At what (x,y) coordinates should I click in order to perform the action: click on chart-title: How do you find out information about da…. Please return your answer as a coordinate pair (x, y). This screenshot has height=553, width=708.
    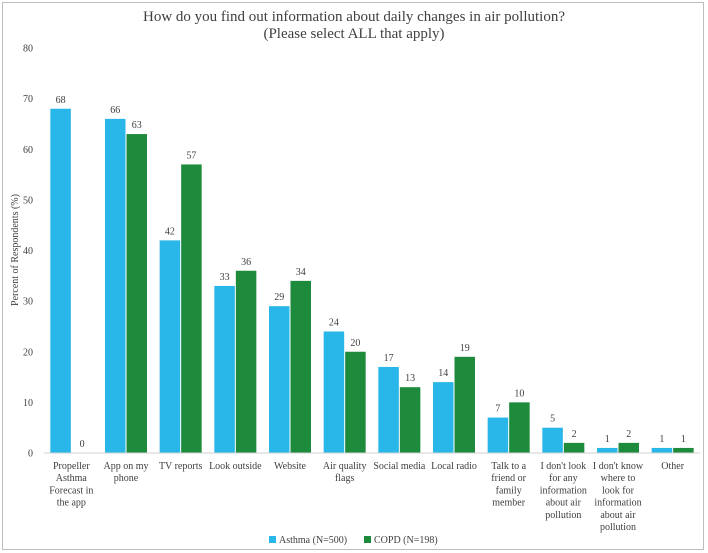
    Looking at the image, I should click on (354, 17).